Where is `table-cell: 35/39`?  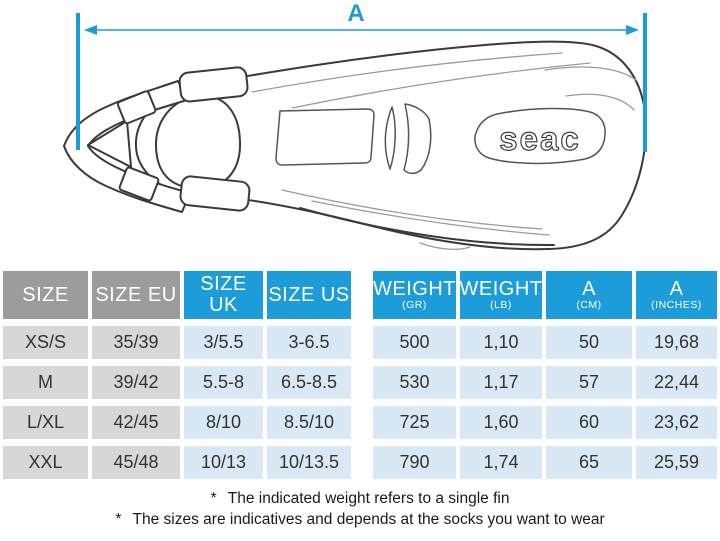
table-cell: 35/39 is located at coordinates (136, 342).